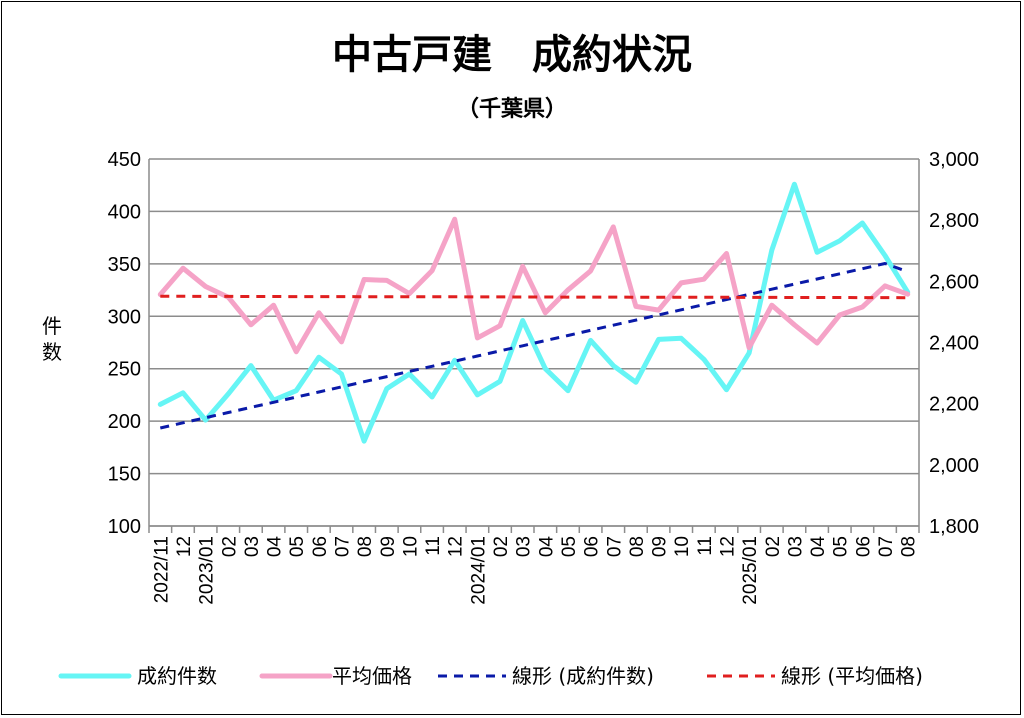 Image resolution: width=1024 pixels, height=718 pixels. I want to click on x-tick-label: 2022/11, so click(161, 569).